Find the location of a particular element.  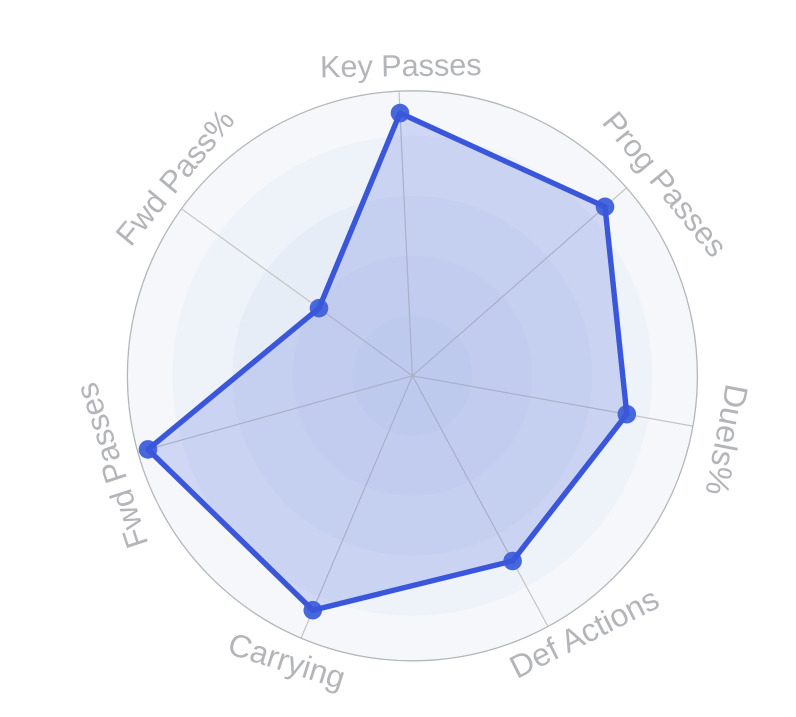

svg-text: Key Passes is located at coordinates (401, 66).